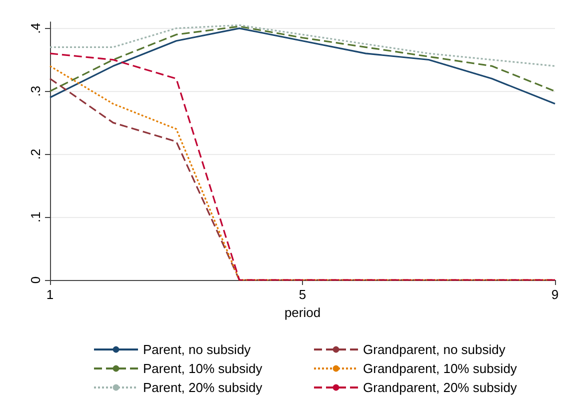 This screenshot has height=416, width=575. I want to click on x-tick-label: 1, so click(50, 294).